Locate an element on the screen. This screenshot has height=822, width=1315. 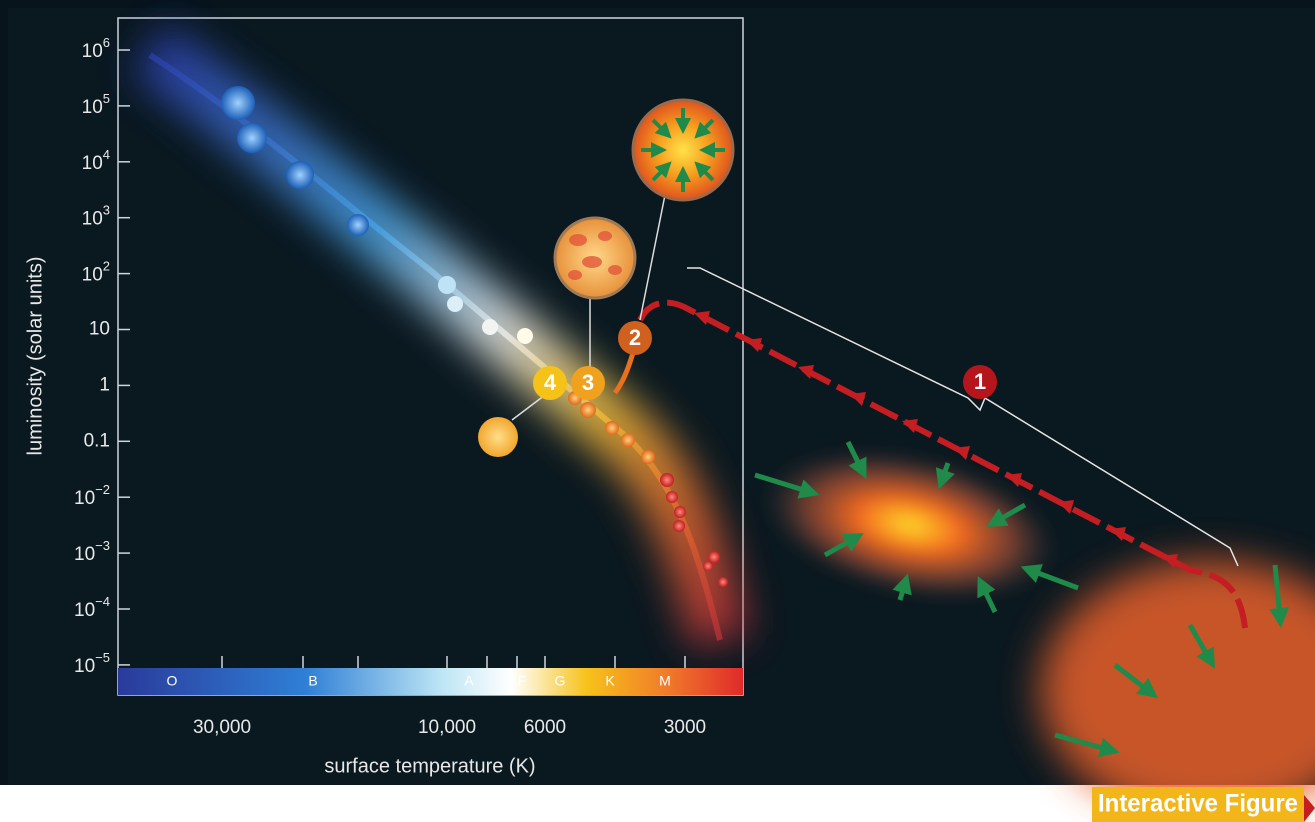
badge-label: Interactive Figure is located at coordinates (1198, 804).